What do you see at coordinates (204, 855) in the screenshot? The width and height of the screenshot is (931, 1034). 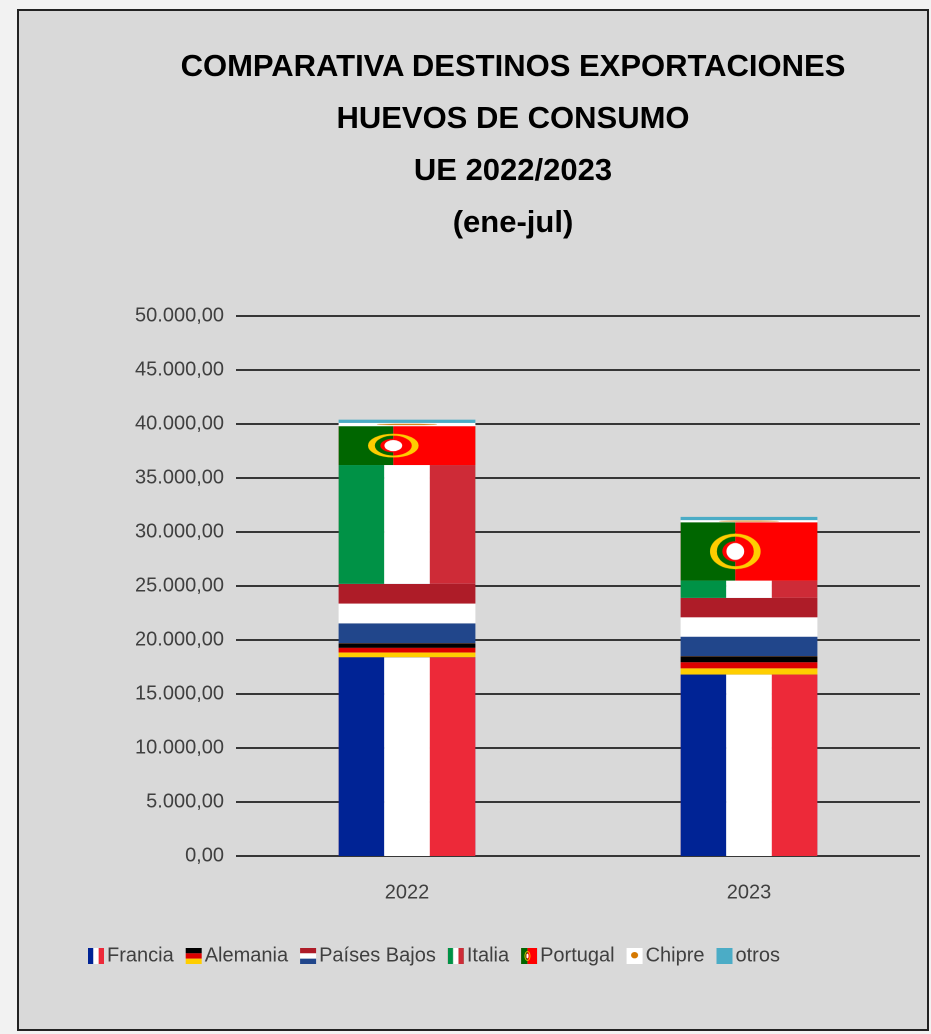 I see `y-tick-label: 0,00` at bounding box center [204, 855].